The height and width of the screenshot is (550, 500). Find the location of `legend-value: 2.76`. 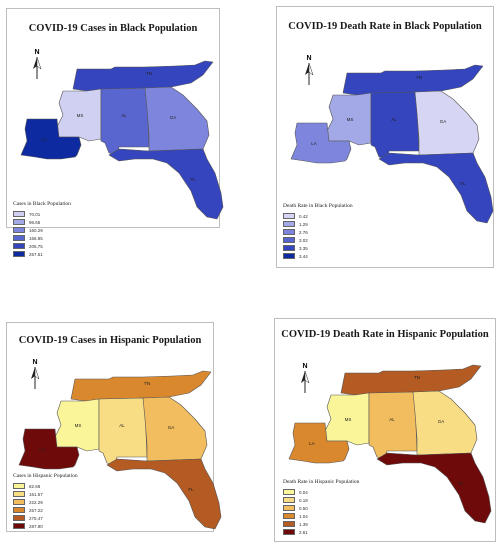

legend-value: 2.76 is located at coordinates (303, 232).